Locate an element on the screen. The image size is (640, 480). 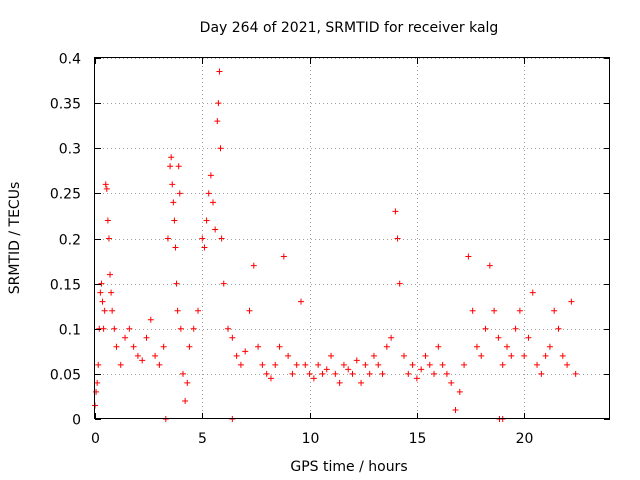
y-tick-label: 0.35 is located at coordinates (65, 105).